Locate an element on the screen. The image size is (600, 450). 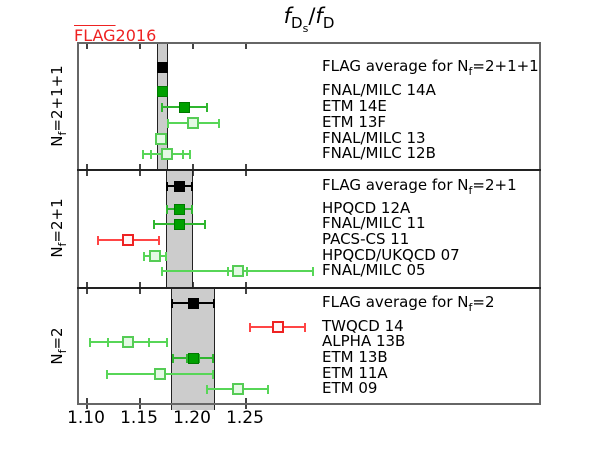
x-tick-label: 1.25 is located at coordinates (245, 418).